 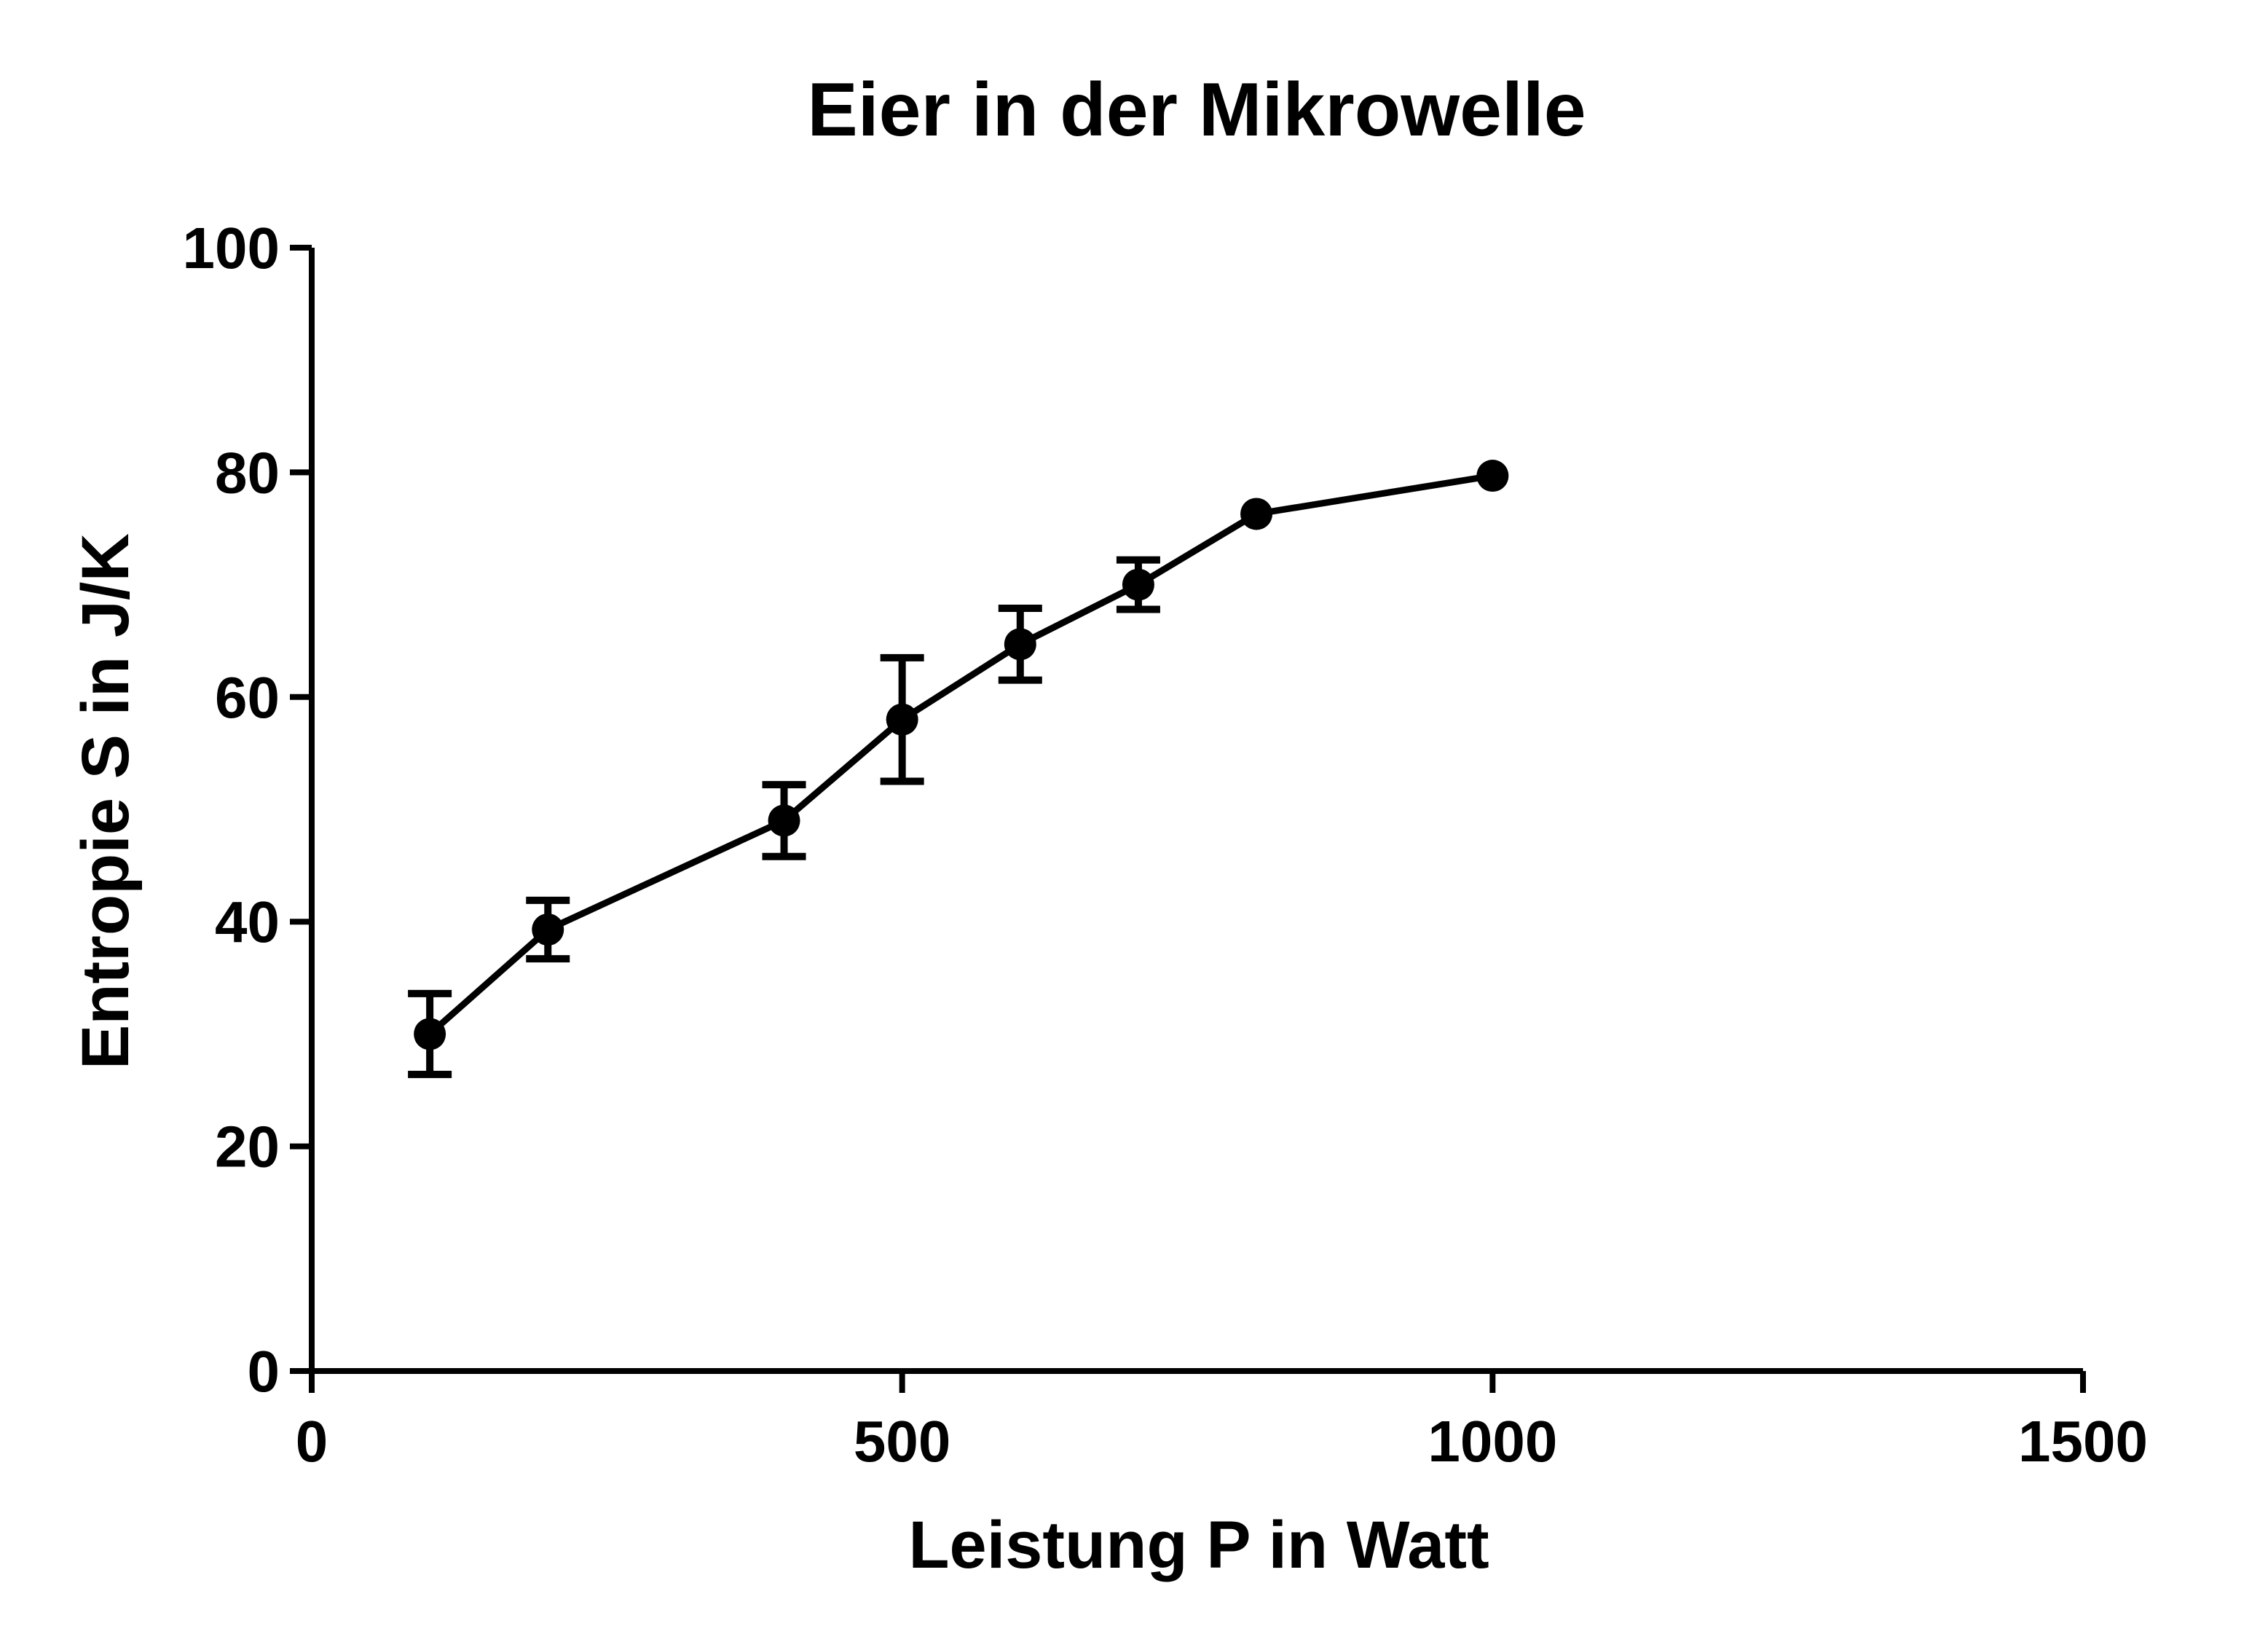 I want to click on x-tick-label: 0, so click(x=312, y=1441).